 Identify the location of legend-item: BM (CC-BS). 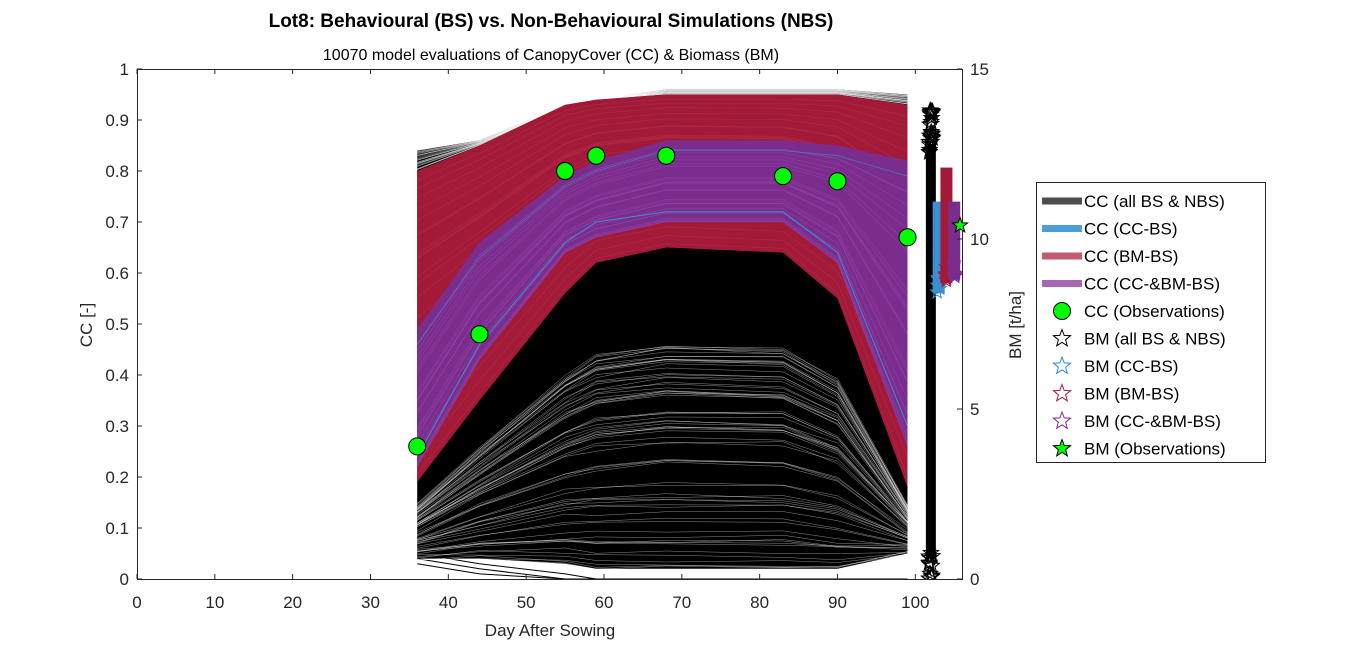
(1115, 365).